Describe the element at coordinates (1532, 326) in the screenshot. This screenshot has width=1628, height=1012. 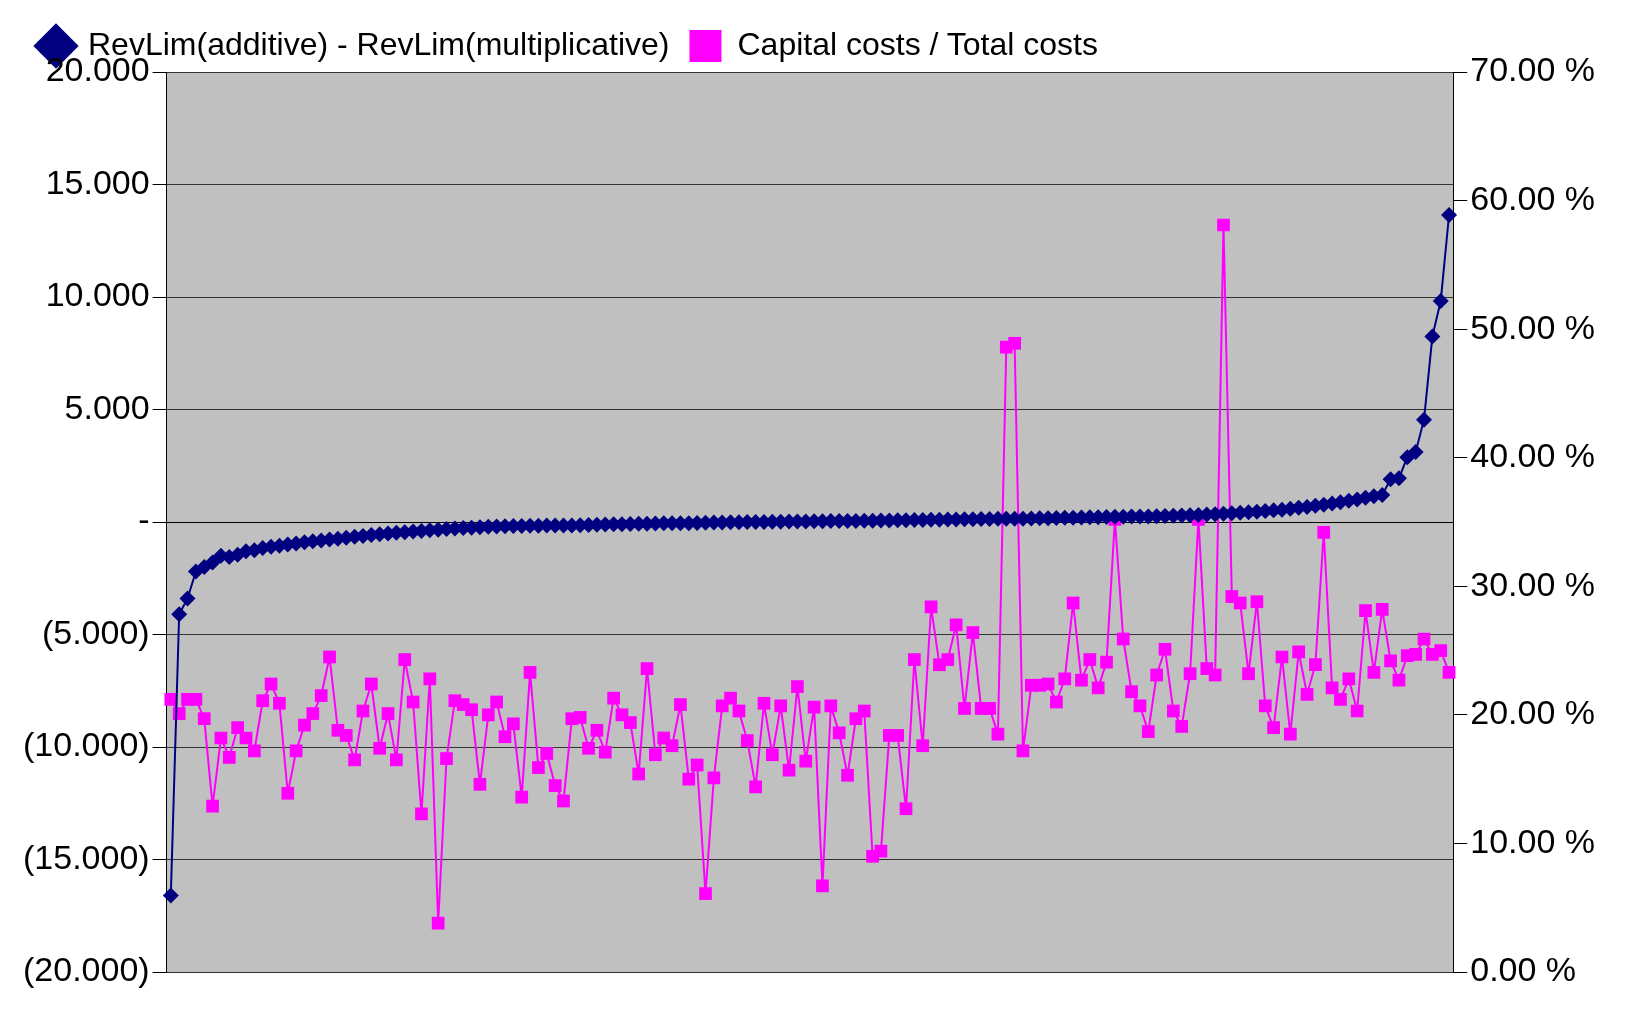
I see `y2-tick-label: 50.00 %` at that location.